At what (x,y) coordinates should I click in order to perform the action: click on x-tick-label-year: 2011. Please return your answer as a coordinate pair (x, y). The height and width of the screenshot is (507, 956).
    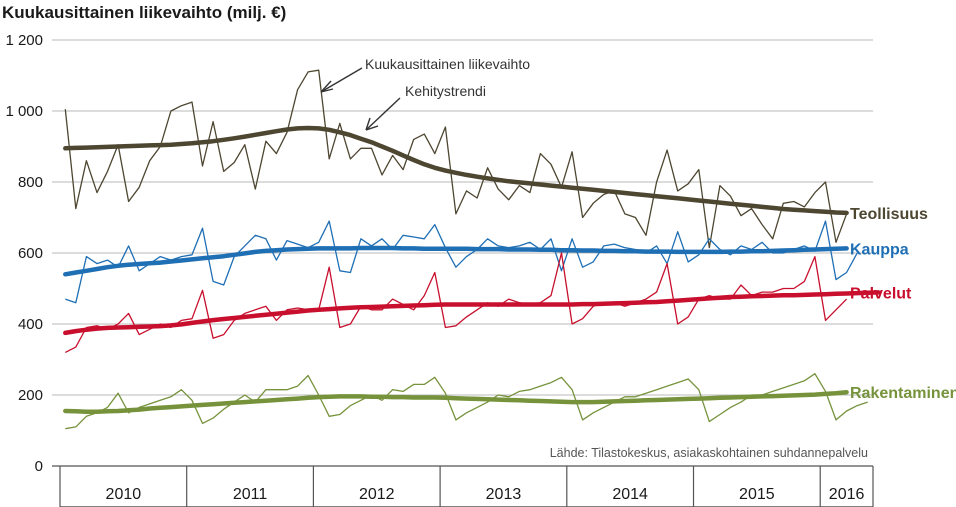
    Looking at the image, I should click on (250, 494).